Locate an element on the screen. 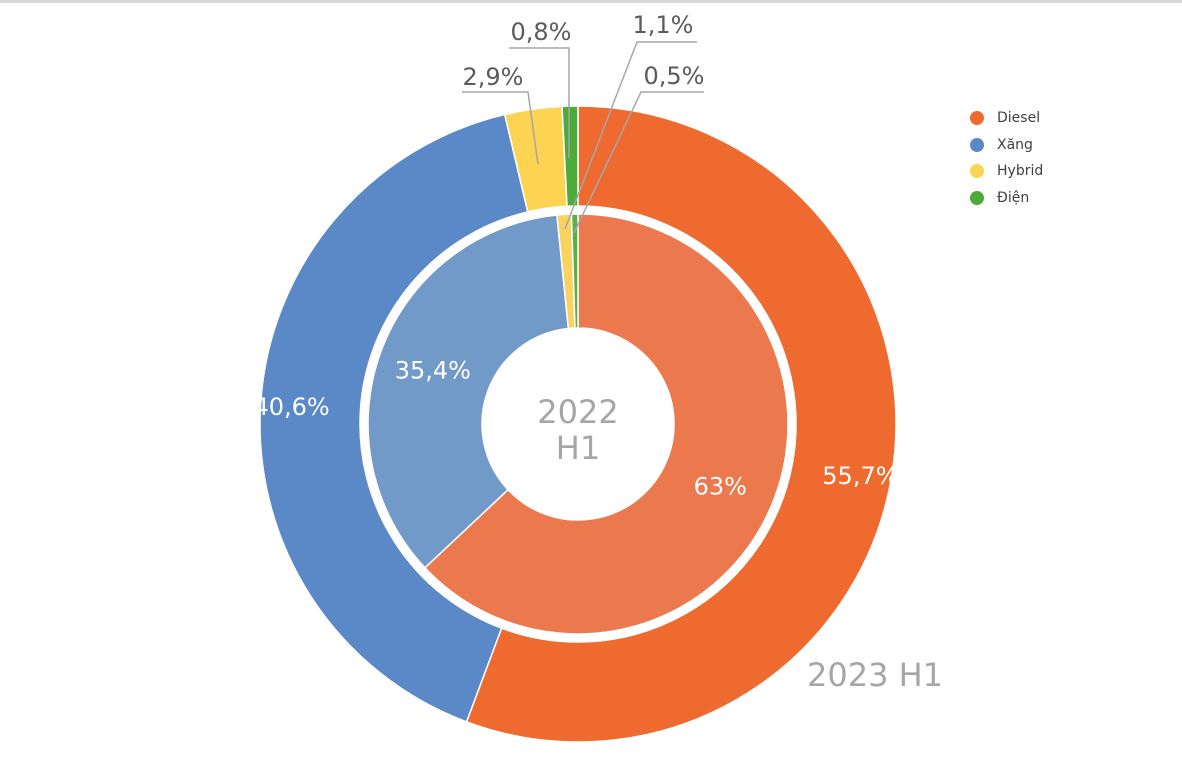  legend-label-diesel: Diesel is located at coordinates (1019, 118).